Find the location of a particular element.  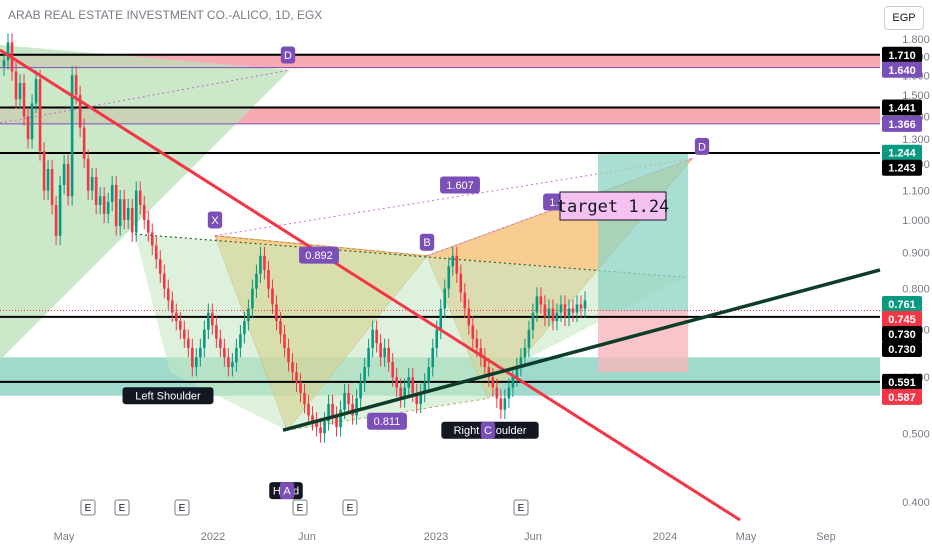

xd-dotted is located at coordinates (453, 197).